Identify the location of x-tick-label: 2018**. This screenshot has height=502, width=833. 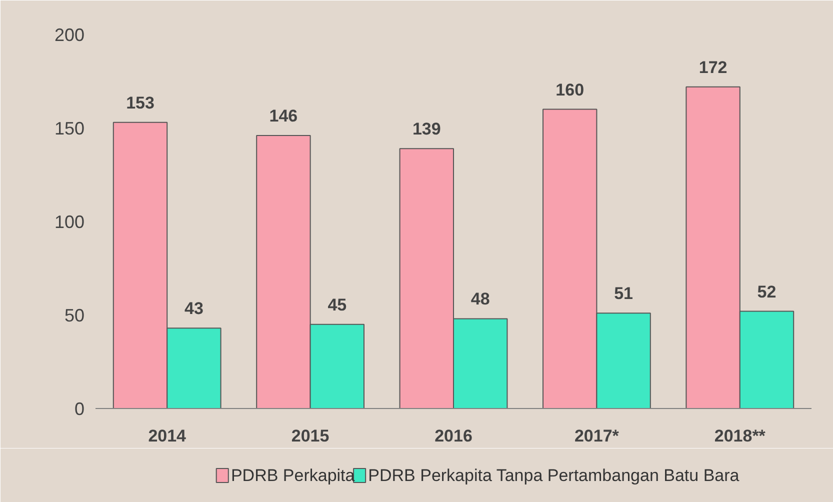
(740, 436).